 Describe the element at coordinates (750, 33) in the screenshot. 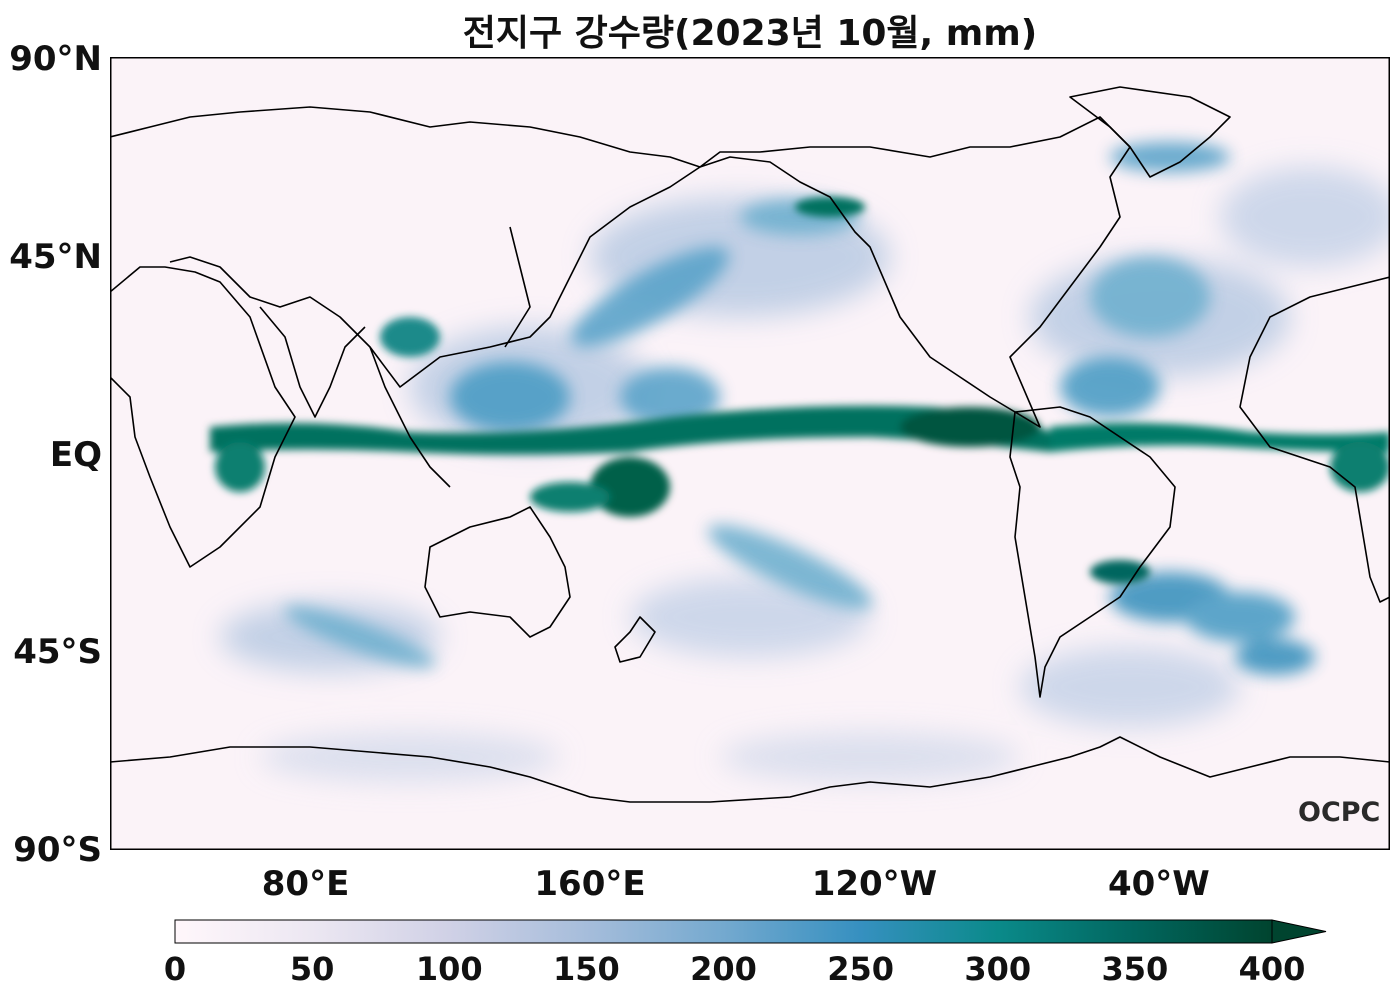

I see `page-title: 전지구 강수량(2023년 10월, mm)` at that location.